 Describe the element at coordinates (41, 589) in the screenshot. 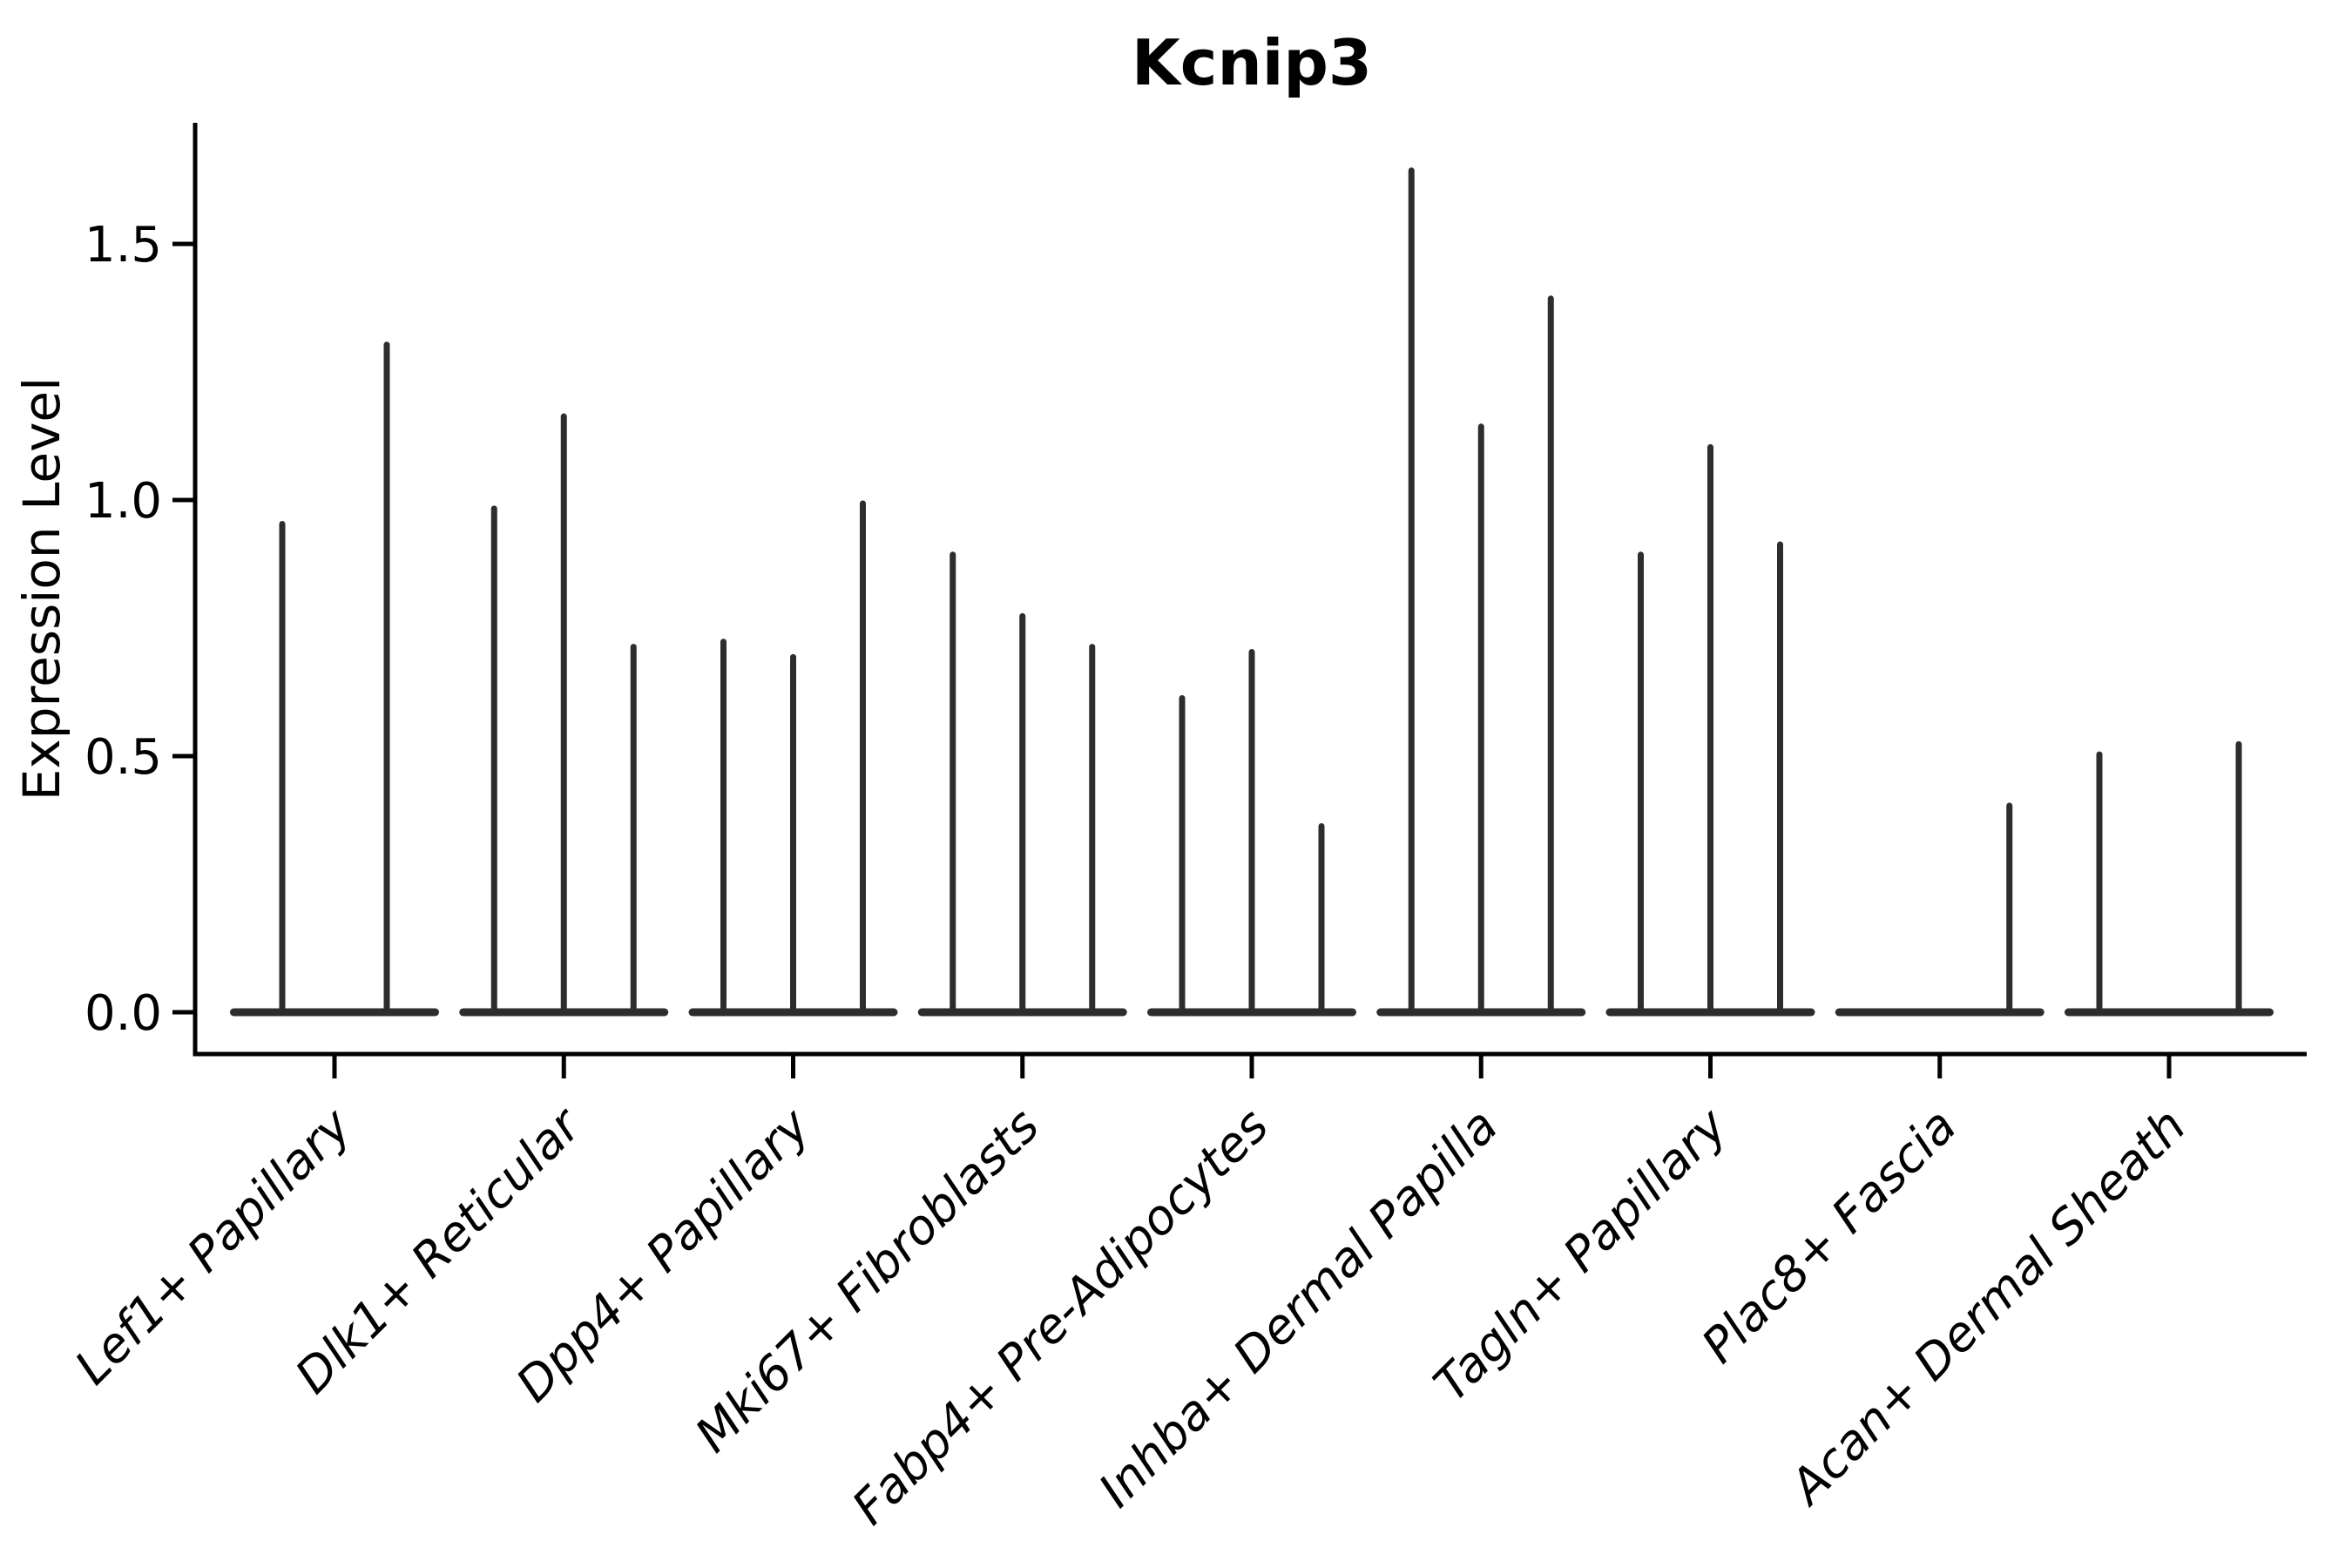

I see `y-axis-label: Expression Level` at that location.